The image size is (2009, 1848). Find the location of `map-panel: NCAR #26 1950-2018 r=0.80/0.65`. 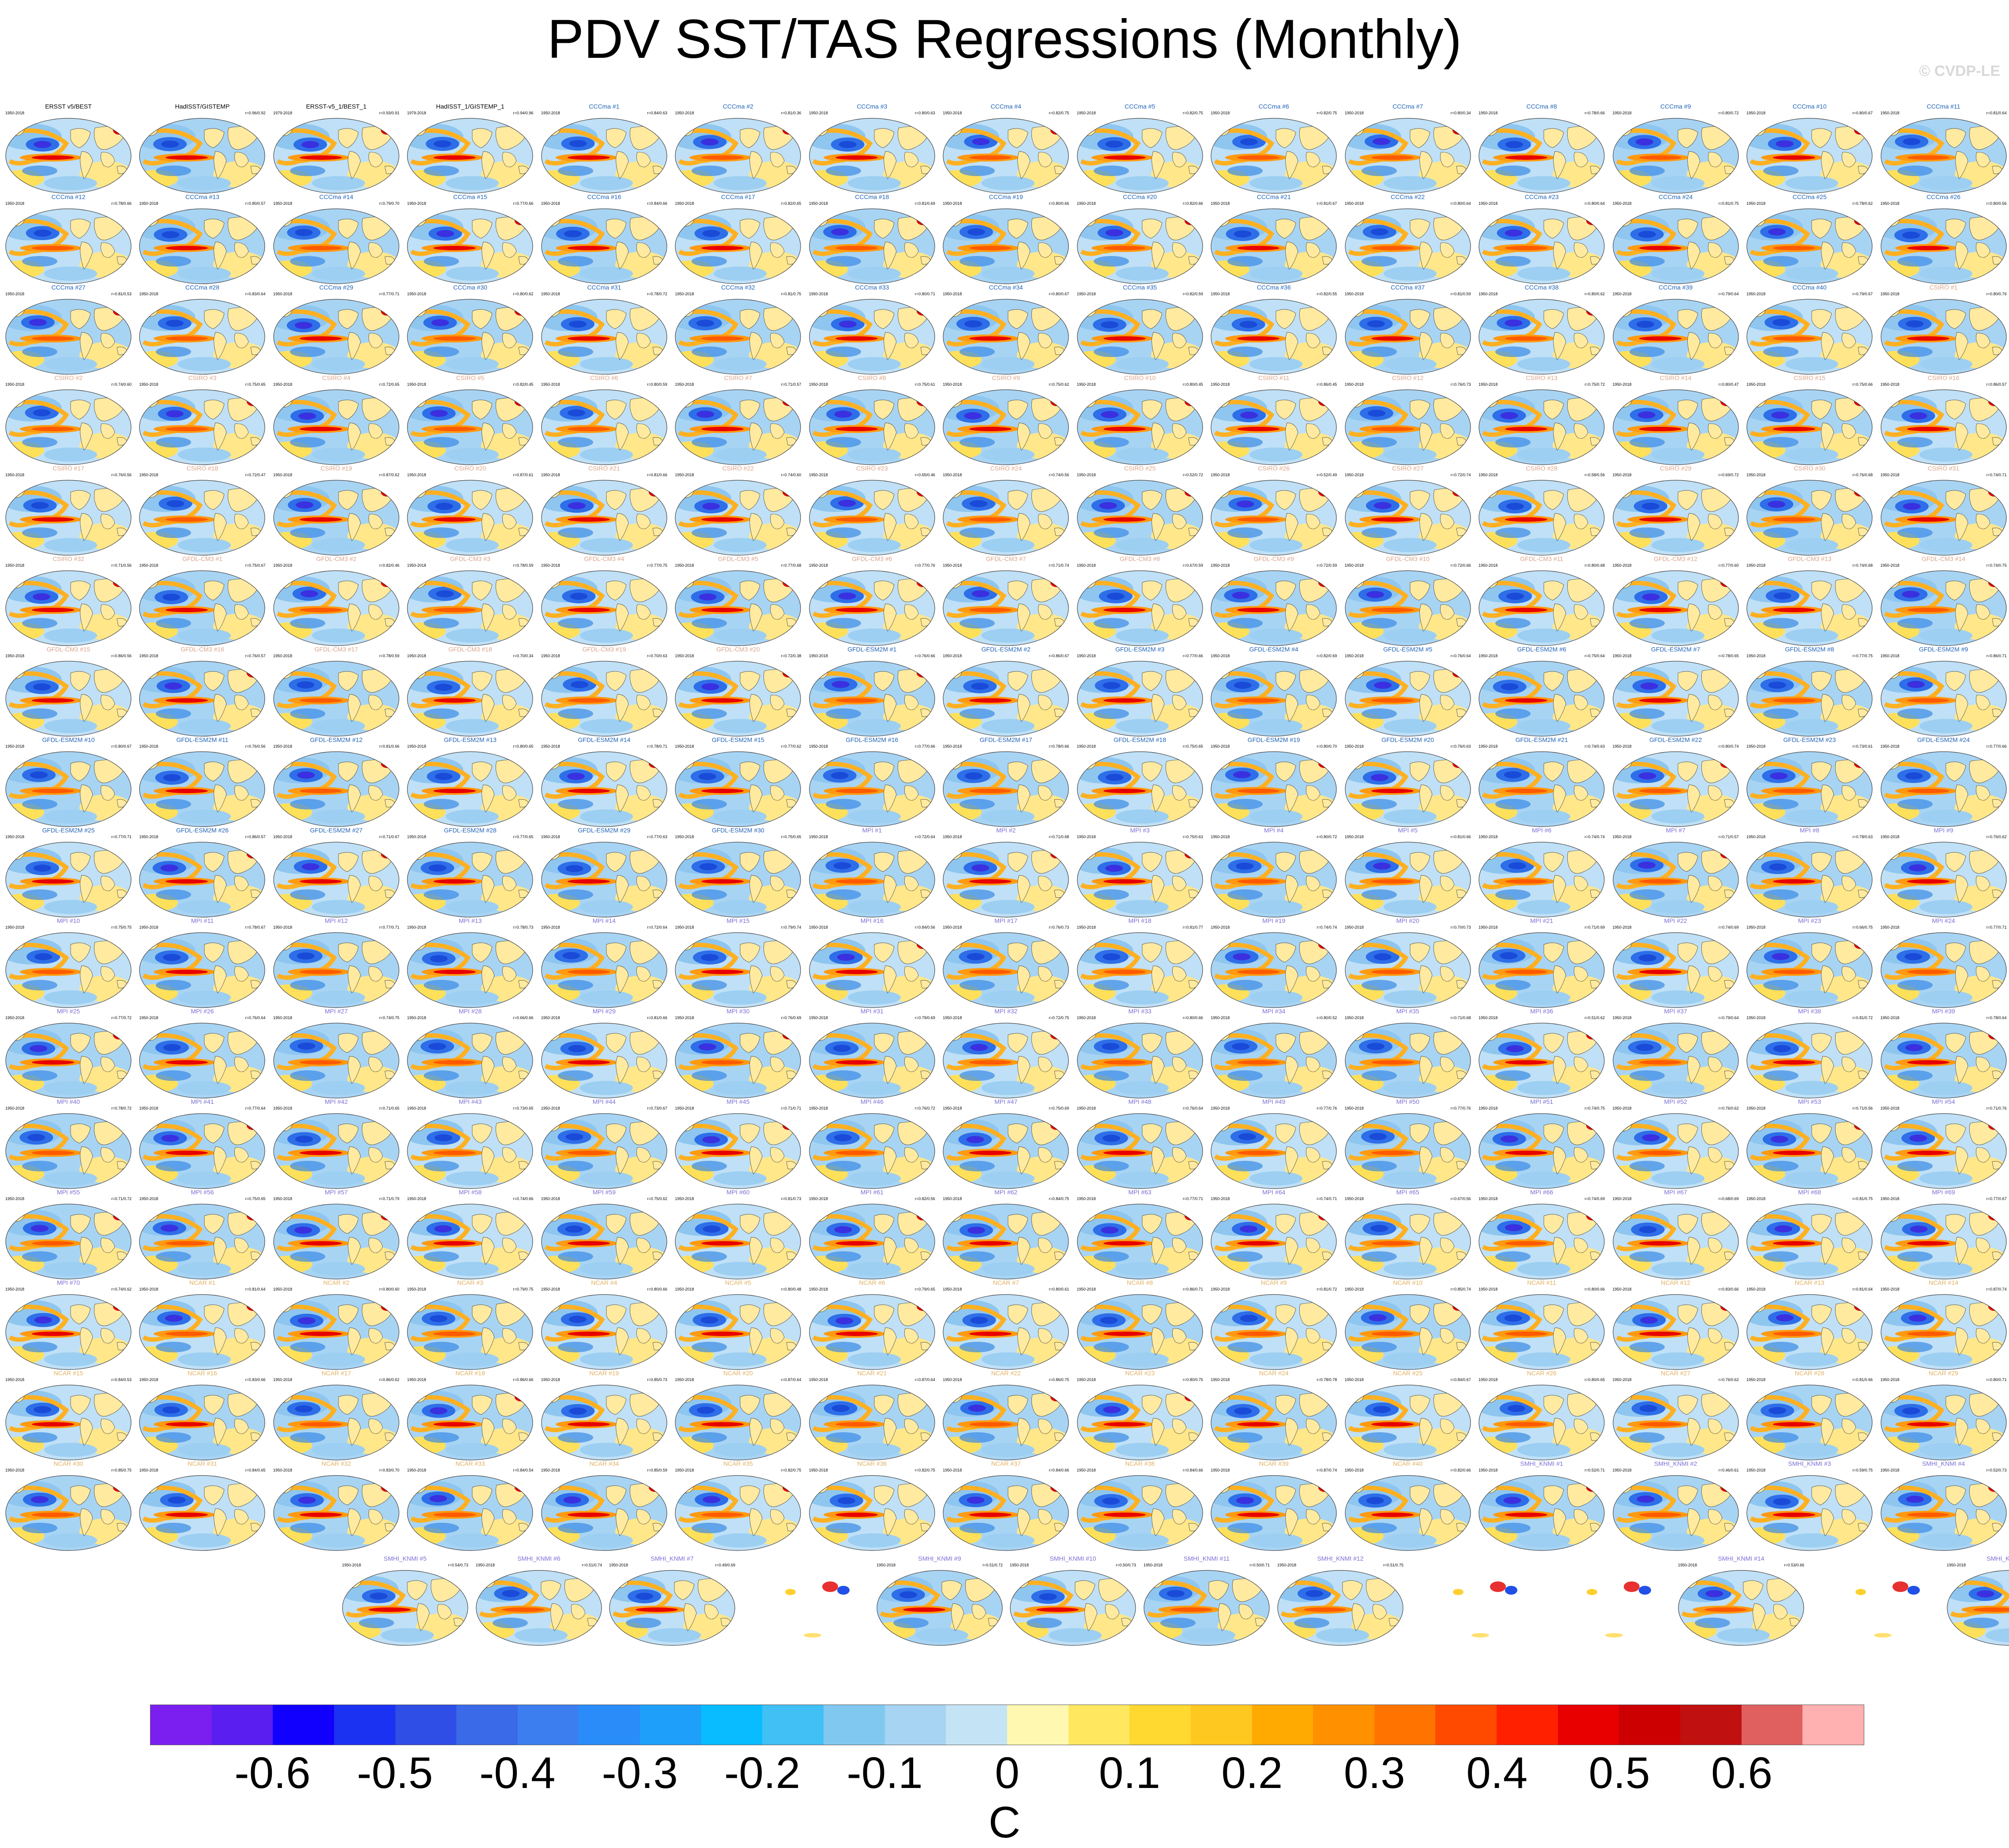

map-panel: NCAR #26 1950-2018 r=0.80/0.65 is located at coordinates (1542, 1415).